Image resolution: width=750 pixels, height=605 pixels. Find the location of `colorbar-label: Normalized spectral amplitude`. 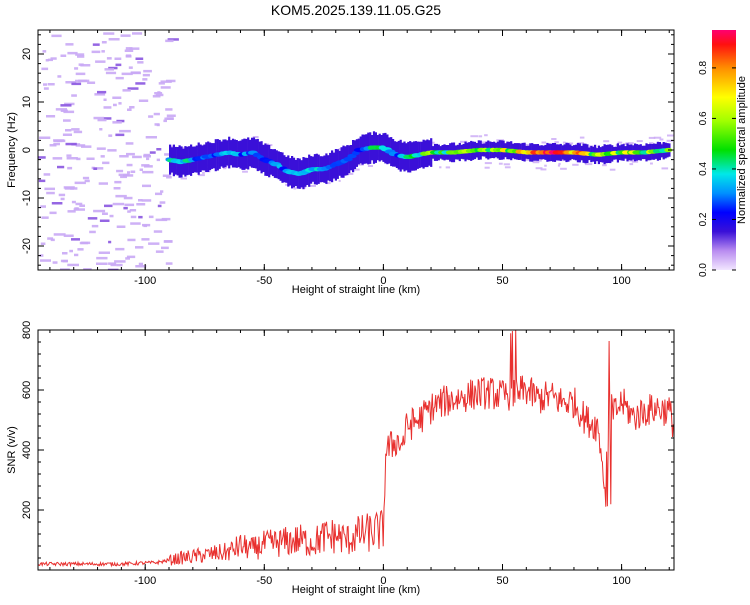

colorbar-label: Normalized spectral amplitude is located at coordinates (742, 150).